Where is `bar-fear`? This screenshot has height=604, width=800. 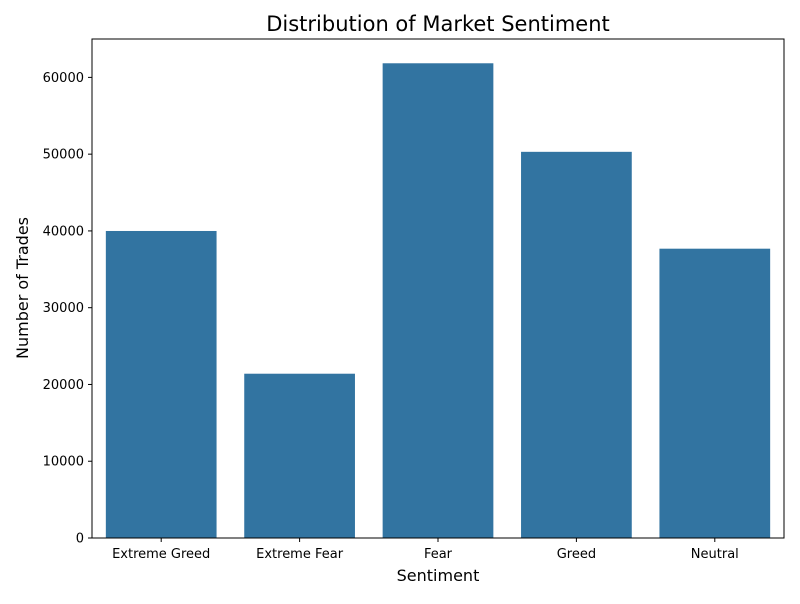 bar-fear is located at coordinates (438, 300).